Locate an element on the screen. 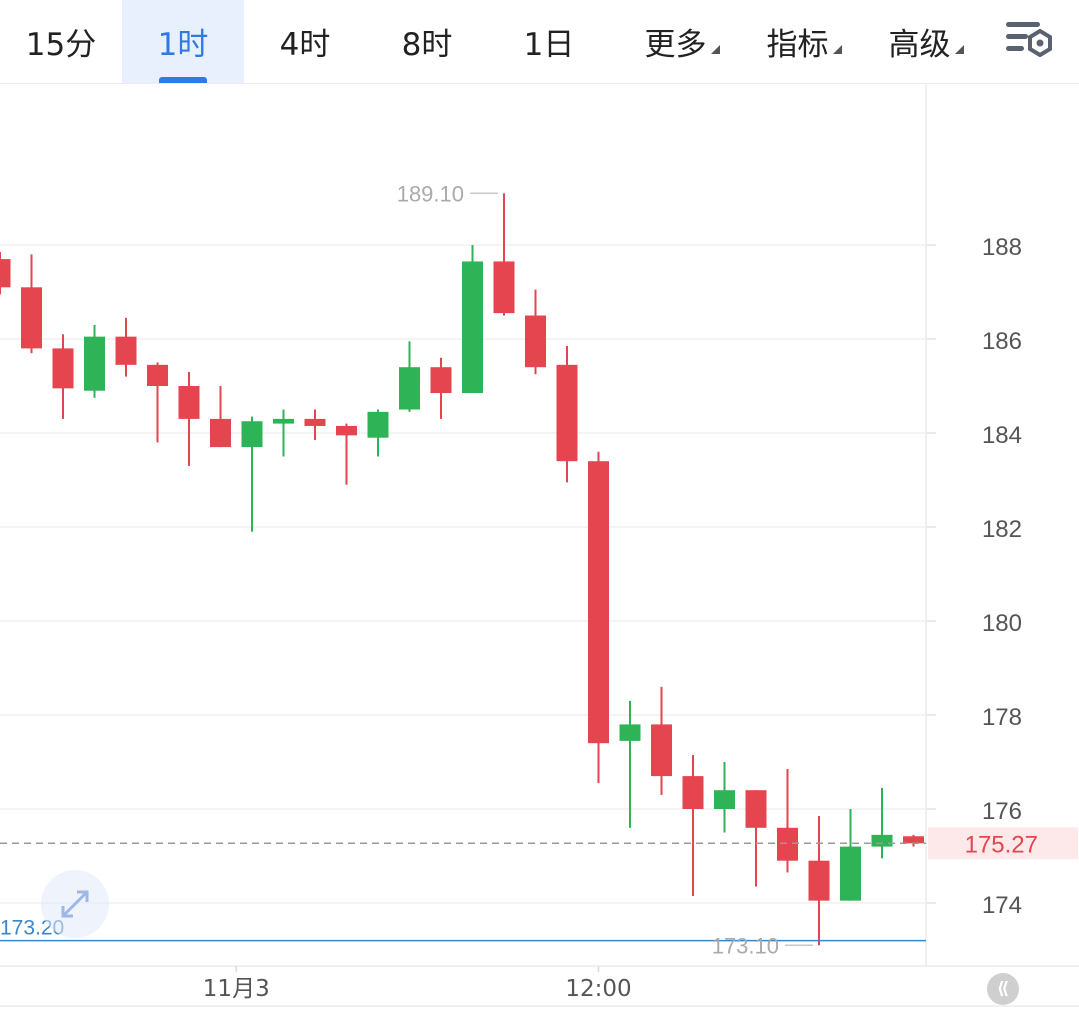  y-tick-label: 180 is located at coordinates (1002, 623).